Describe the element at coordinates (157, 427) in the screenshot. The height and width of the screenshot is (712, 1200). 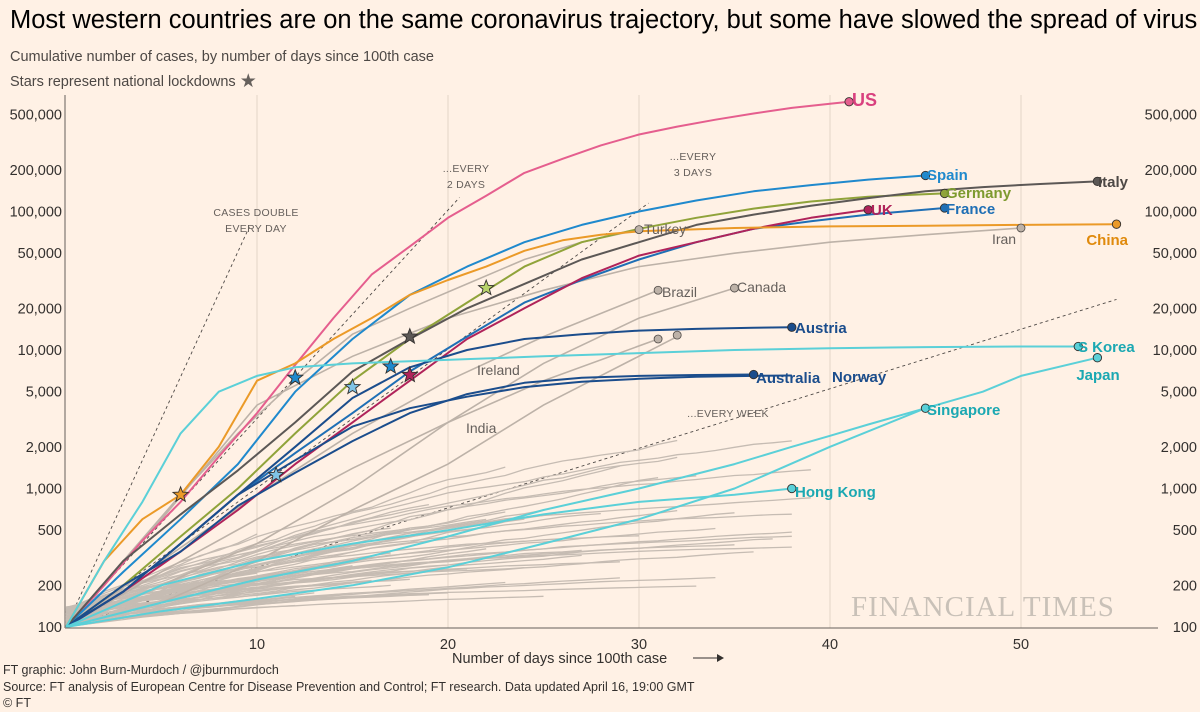
I see `reference-line` at that location.